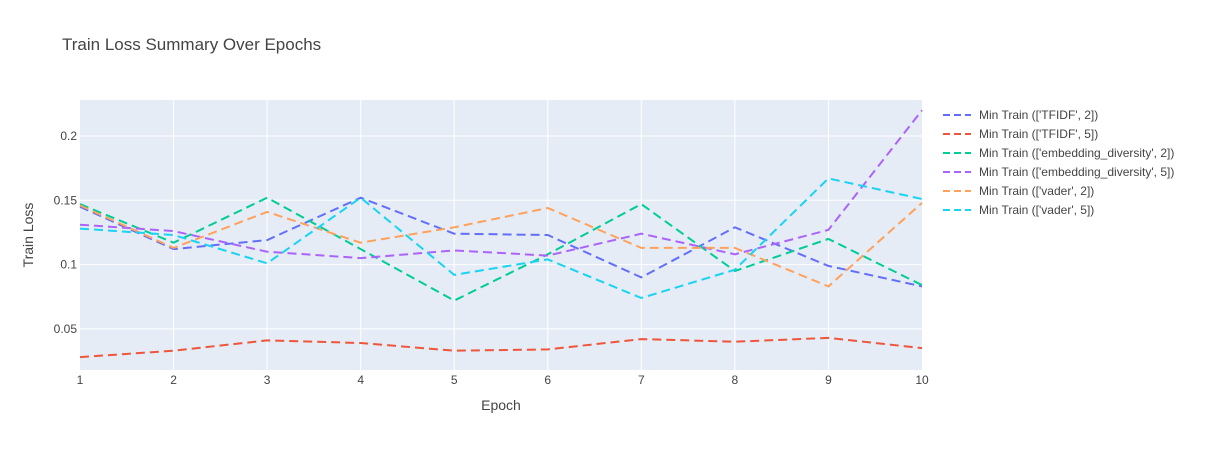 The image size is (1225, 450). Describe the element at coordinates (66, 232) in the screenshot. I see `y-axis-ticks: 0.05 0.1 0.15 0.2` at that location.